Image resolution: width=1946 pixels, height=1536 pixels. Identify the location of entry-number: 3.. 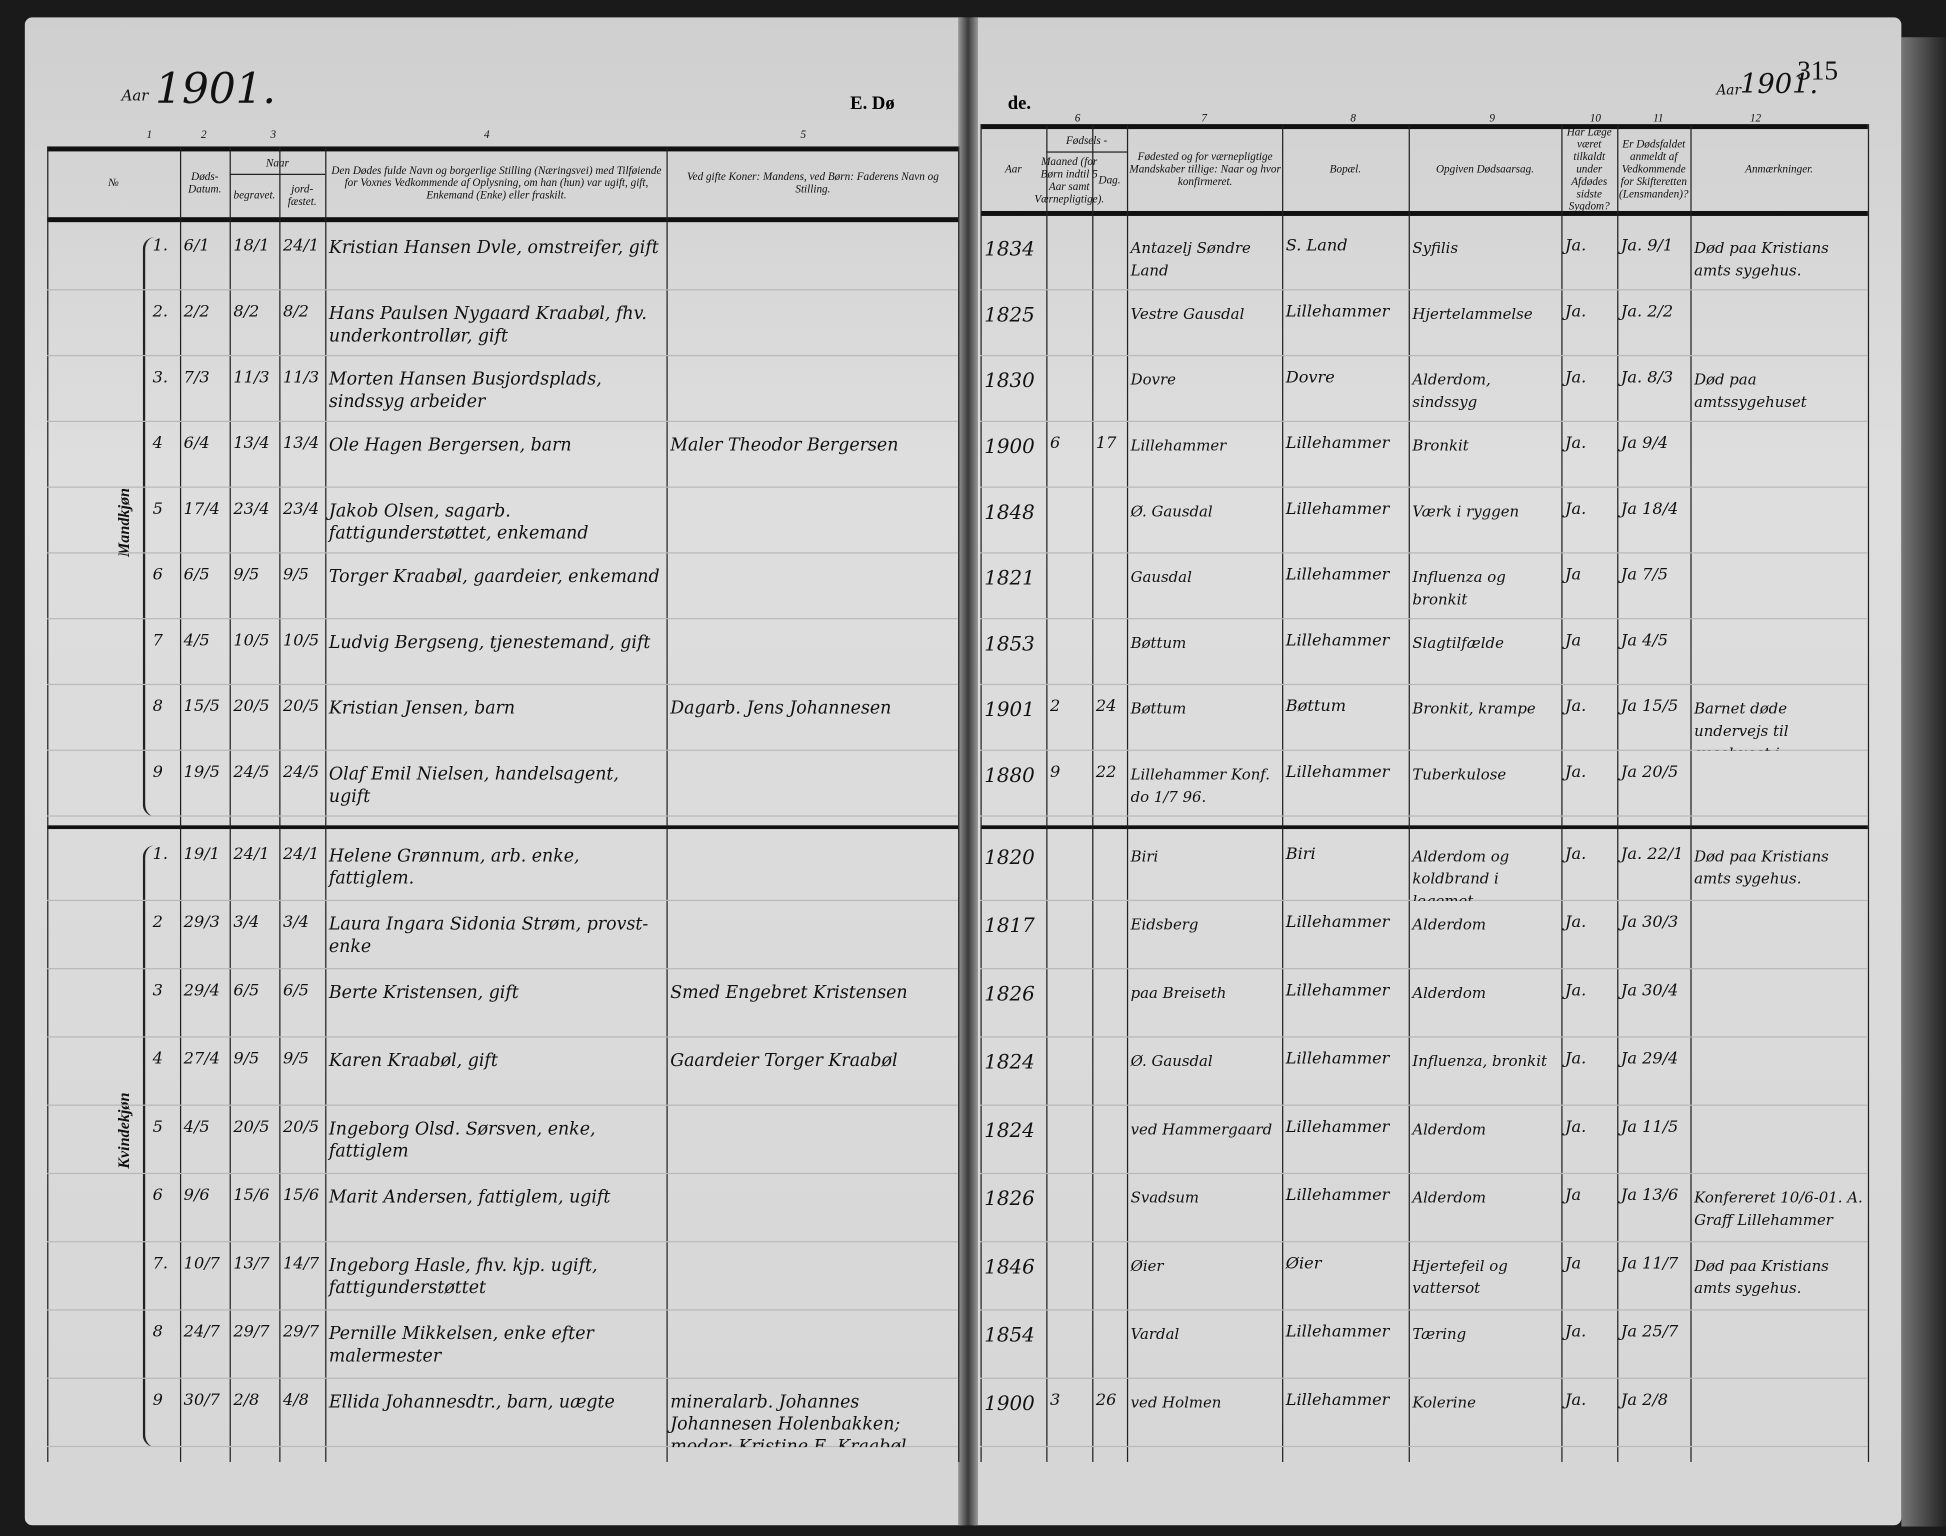
(160, 378).